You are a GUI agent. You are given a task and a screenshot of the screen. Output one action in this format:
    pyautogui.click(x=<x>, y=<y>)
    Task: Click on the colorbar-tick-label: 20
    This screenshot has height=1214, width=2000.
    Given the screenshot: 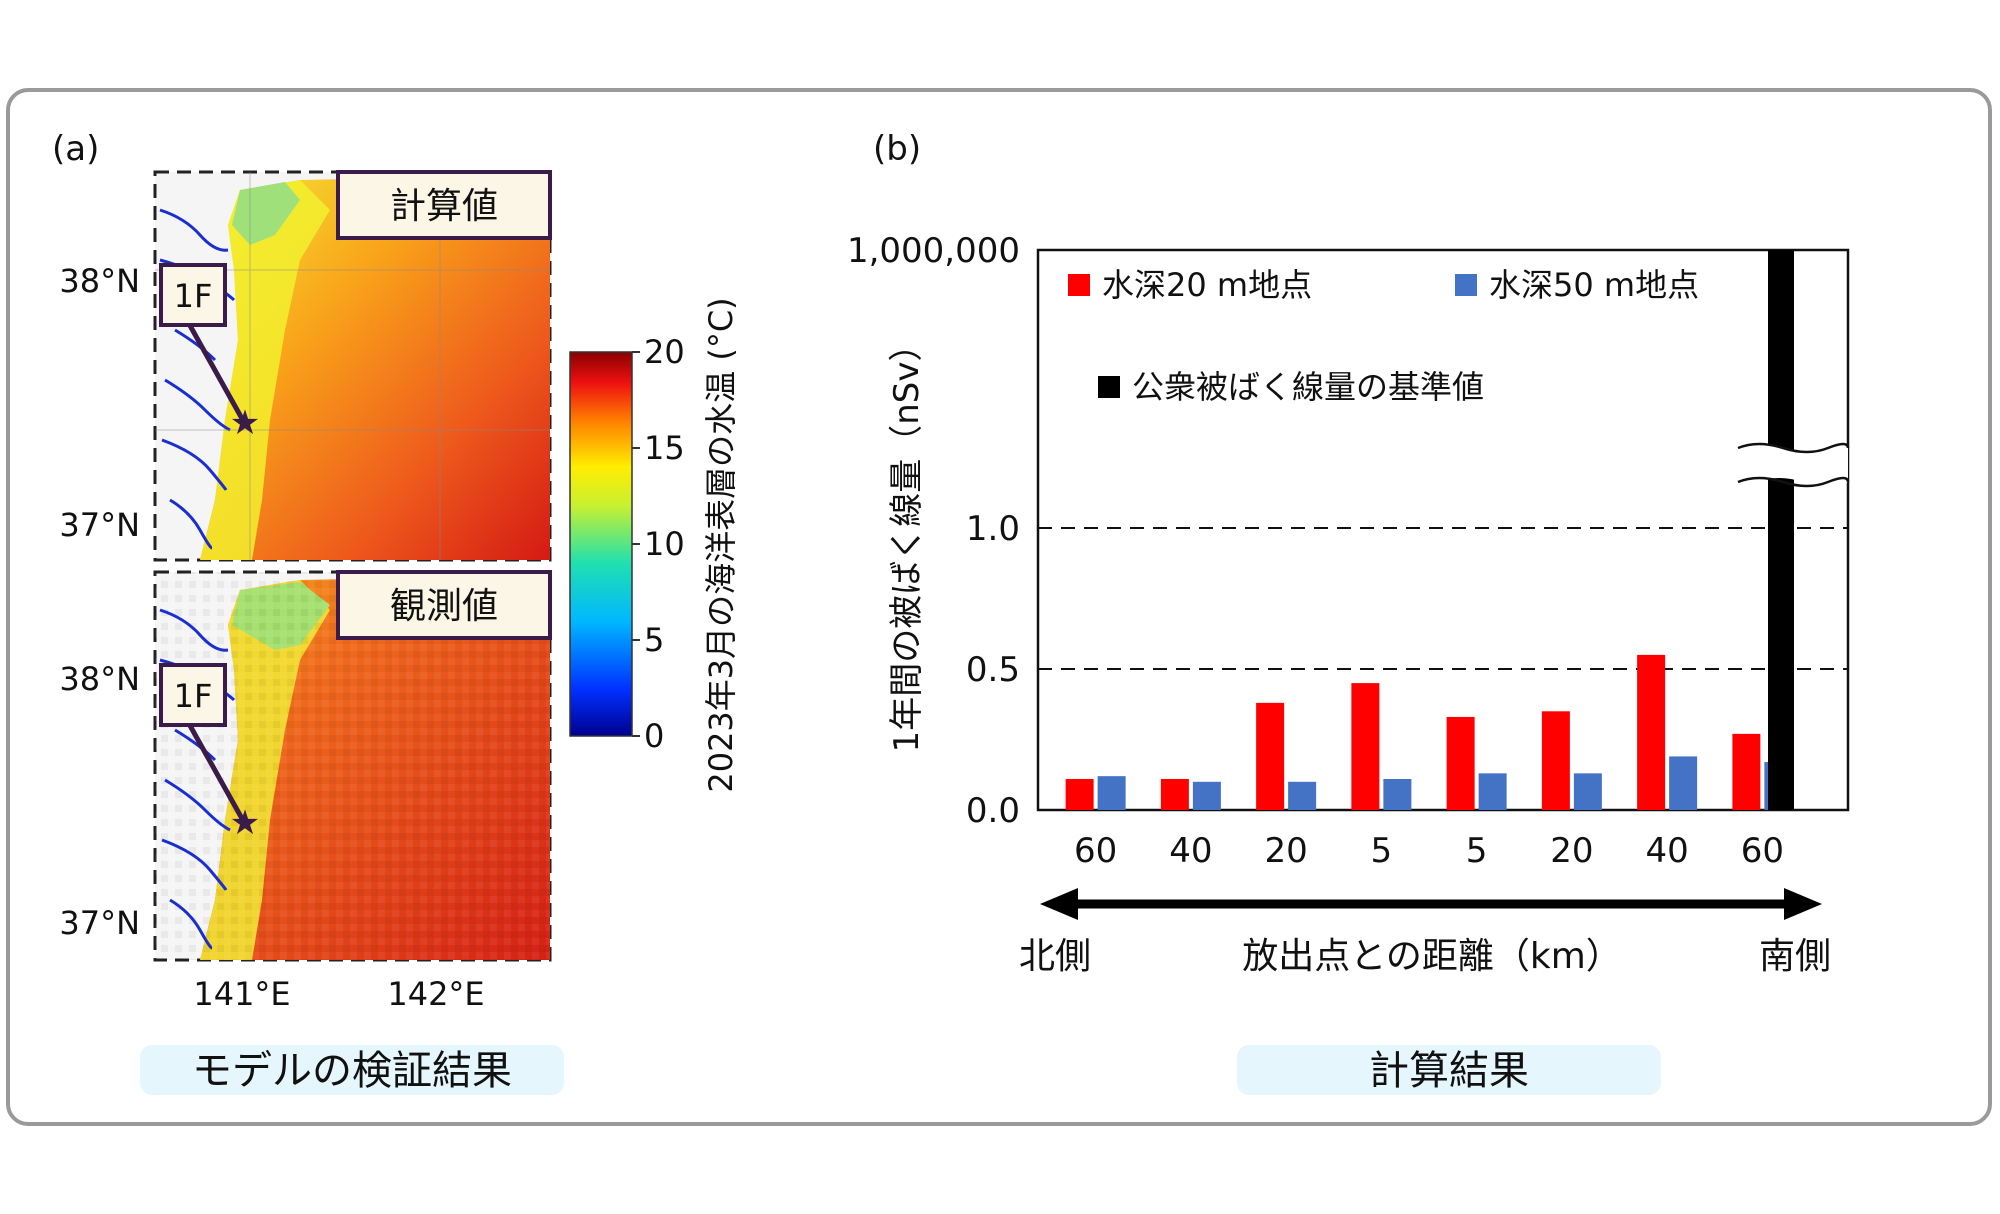 What is the action you would take?
    pyautogui.click(x=664, y=352)
    